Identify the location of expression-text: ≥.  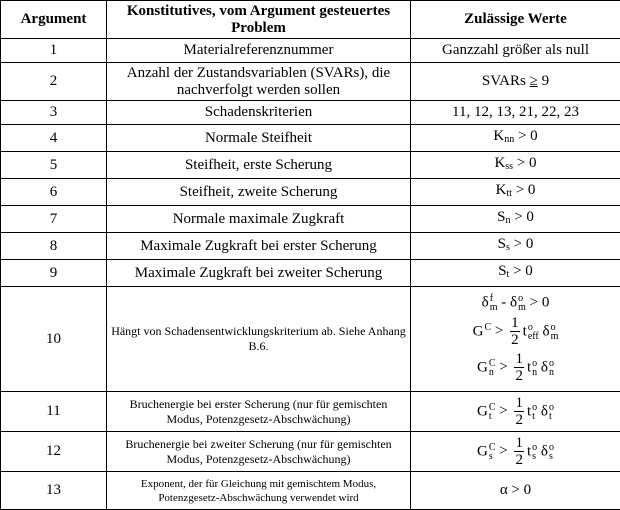
(534, 81).